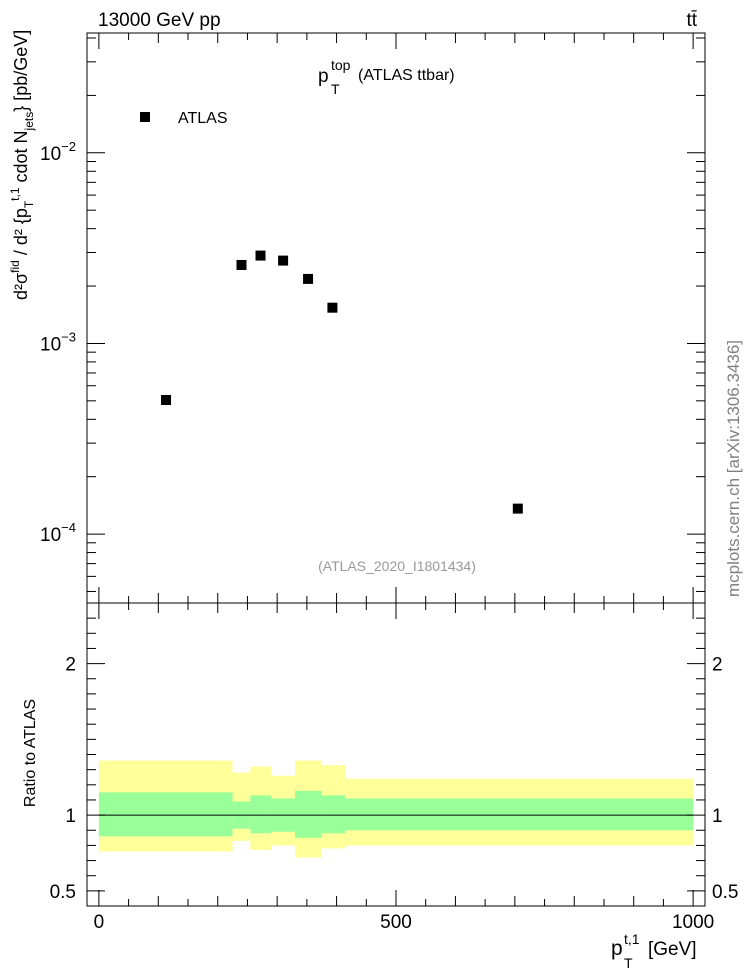 The image size is (746, 972). What do you see at coordinates (145, 117) in the screenshot?
I see `legend-marker-atlas` at bounding box center [145, 117].